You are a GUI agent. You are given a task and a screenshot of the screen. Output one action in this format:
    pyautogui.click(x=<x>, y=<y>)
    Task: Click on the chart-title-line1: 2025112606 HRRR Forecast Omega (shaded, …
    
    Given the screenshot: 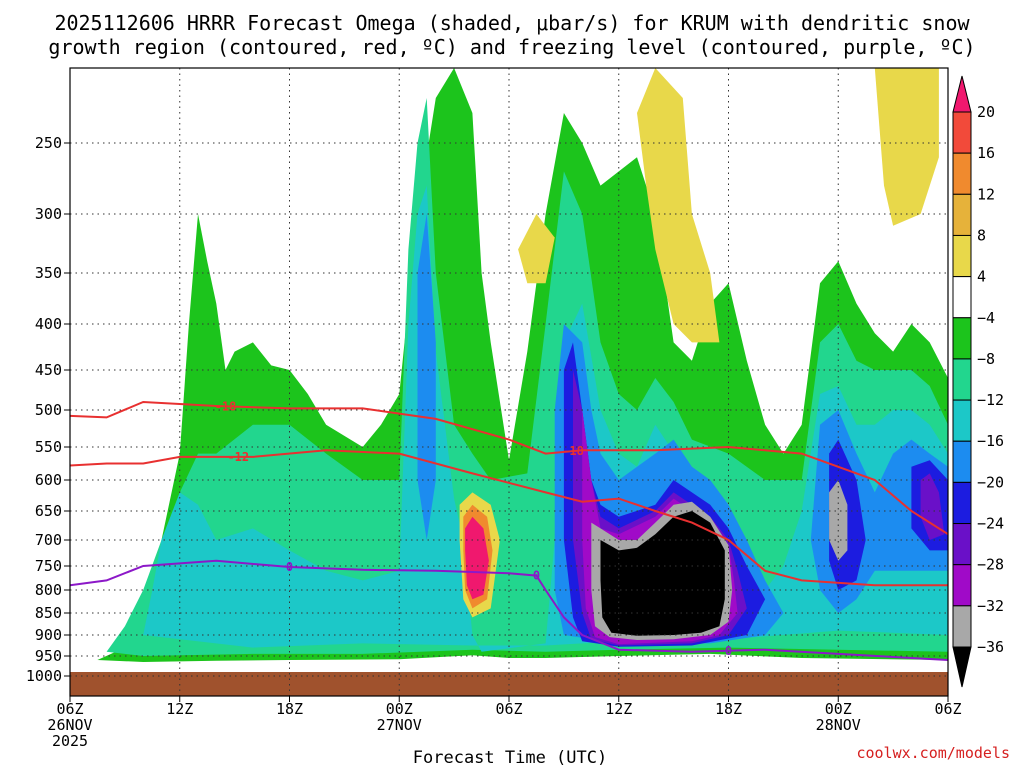 What is the action you would take?
    pyautogui.click(x=512, y=23)
    